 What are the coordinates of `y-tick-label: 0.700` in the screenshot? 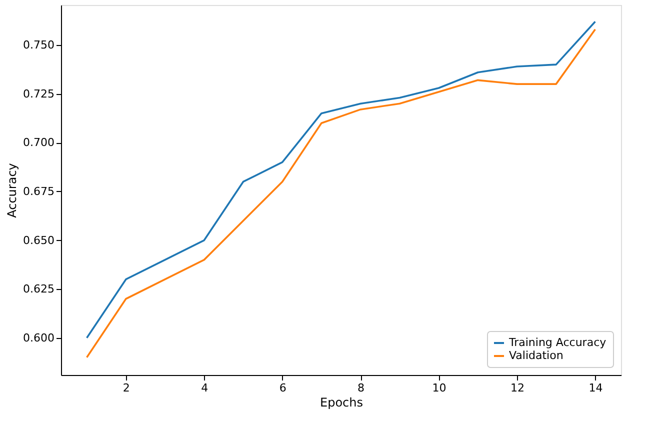 It's located at (38, 143).